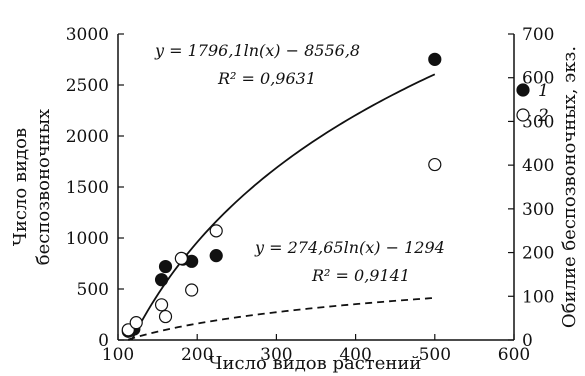 The height and width of the screenshot is (376, 585). What do you see at coordinates (543, 91) in the screenshot?
I see `legend-label-1: 1` at bounding box center [543, 91].